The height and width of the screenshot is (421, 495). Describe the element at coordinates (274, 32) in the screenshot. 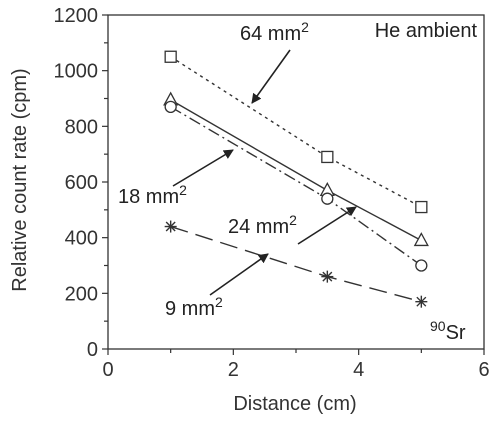

I see `annotation-0: 64 mm2` at that location.